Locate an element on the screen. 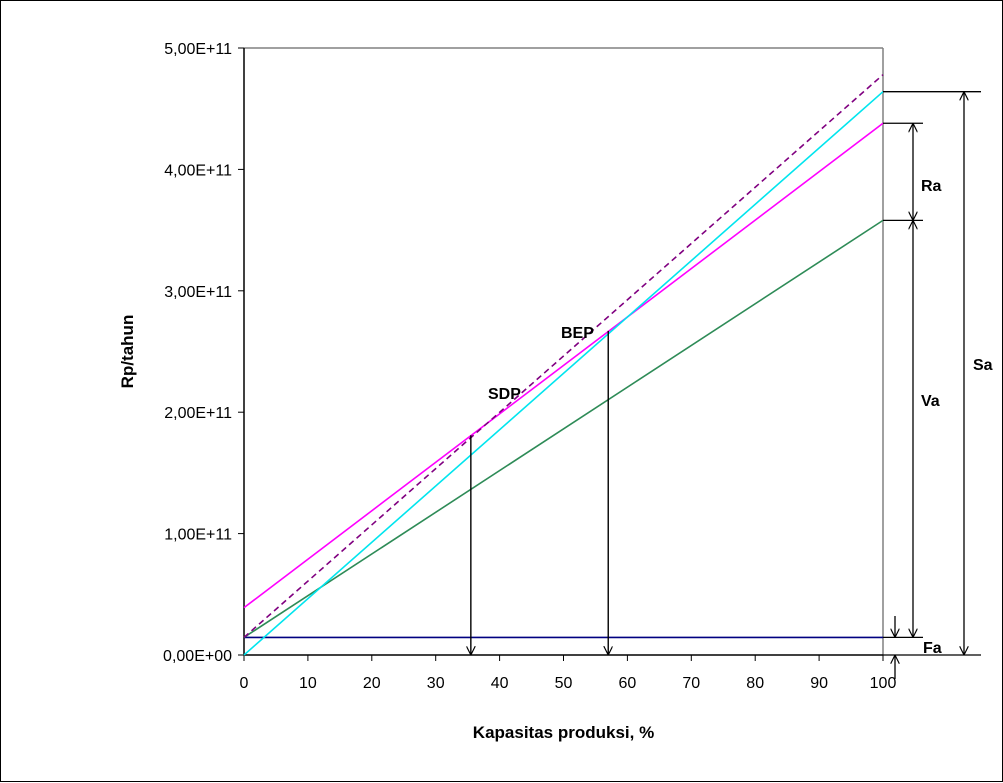  sdp-label: SDP is located at coordinates (504, 394).